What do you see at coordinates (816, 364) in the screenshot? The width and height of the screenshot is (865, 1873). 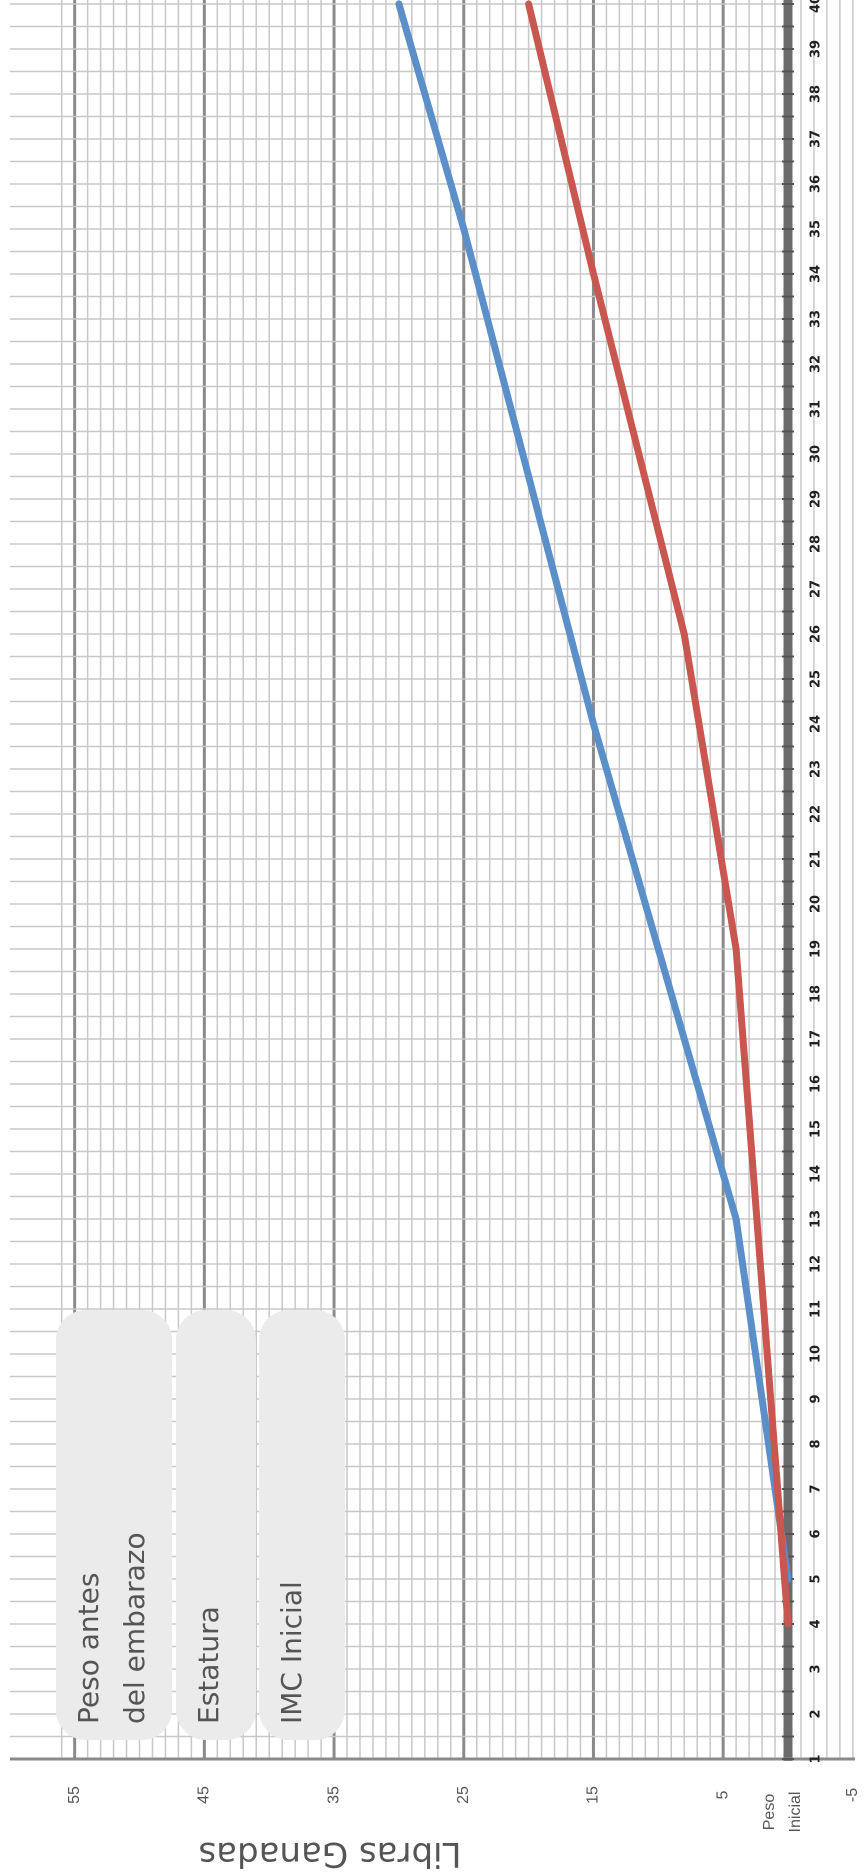 I see `week-tick-label: 32` at bounding box center [816, 364].